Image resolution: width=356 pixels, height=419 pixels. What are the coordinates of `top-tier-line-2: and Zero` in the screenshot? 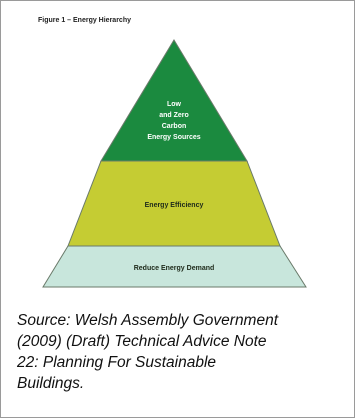 It's located at (174, 115).